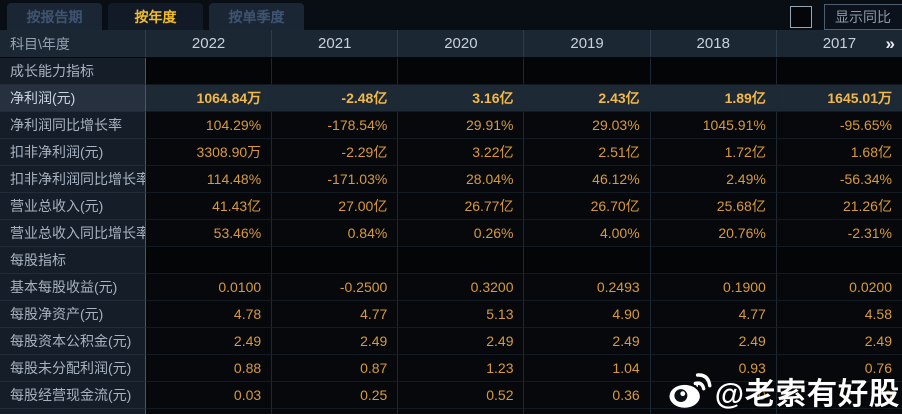  What do you see at coordinates (334, 179) in the screenshot?
I see `cell-value: -171.03%` at bounding box center [334, 179].